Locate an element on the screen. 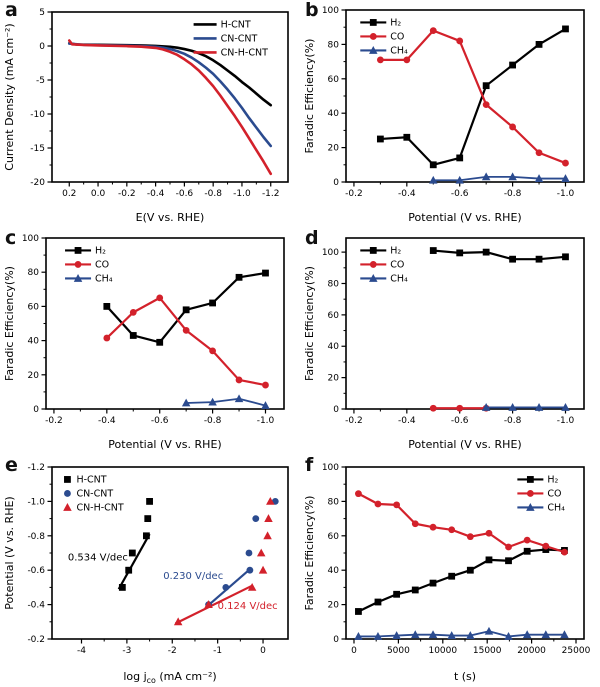 This screenshot has height=687, width=600. svg-text: 0.2 is located at coordinates (69, 194).